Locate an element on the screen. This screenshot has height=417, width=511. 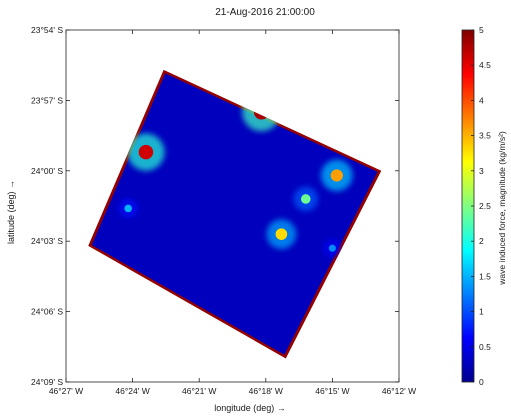
colorbar-tick-label: 0.5 is located at coordinates (485, 347).